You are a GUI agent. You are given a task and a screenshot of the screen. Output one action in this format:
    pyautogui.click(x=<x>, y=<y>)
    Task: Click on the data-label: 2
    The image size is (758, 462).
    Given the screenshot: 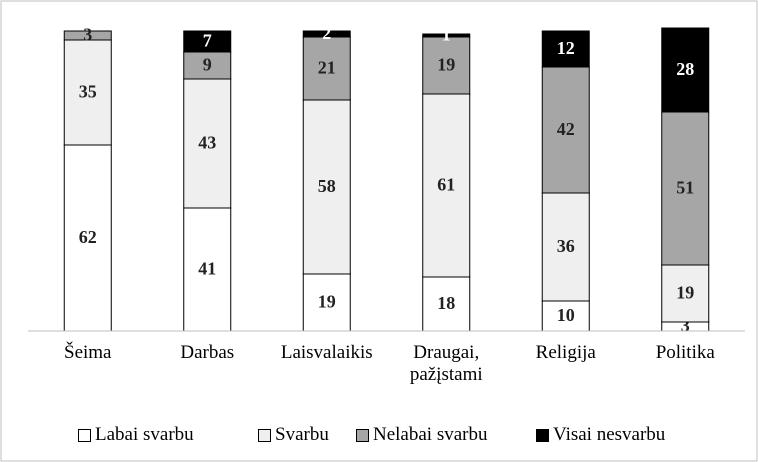 What is the action you would take?
    pyautogui.click(x=326, y=33)
    